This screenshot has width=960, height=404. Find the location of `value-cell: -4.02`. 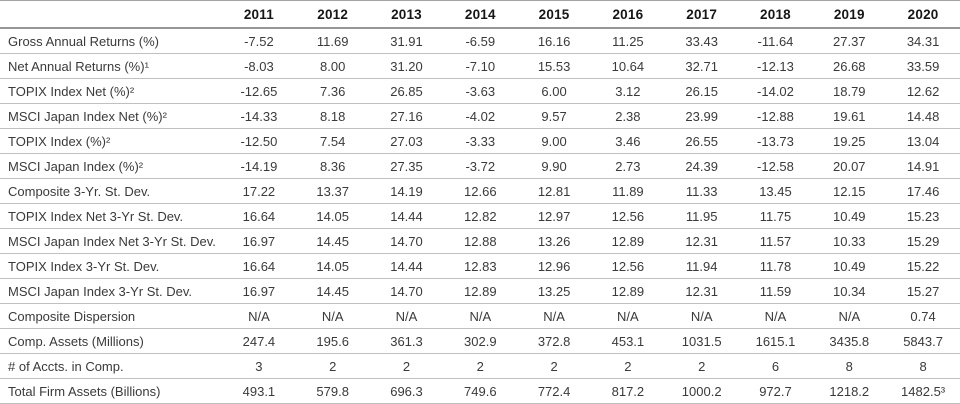

value-cell: -4.02 is located at coordinates (480, 116).